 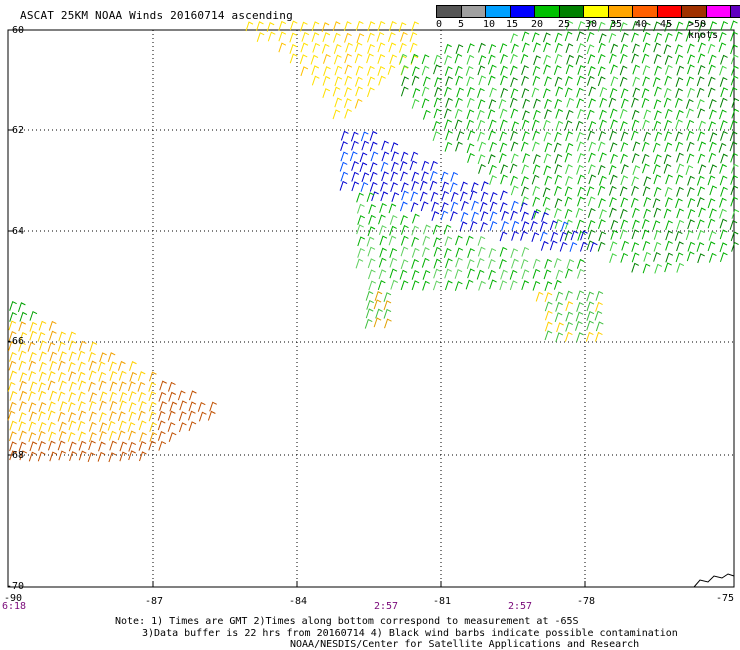 I want to click on colorbar-label: 35, so click(x=616, y=24).